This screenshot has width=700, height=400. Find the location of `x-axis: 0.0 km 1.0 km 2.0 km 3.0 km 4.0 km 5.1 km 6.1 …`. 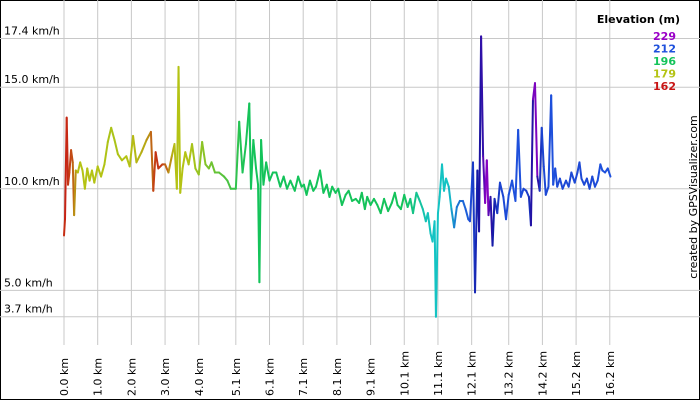

x-axis: 0.0 km 1.0 km 2.0 km 3.0 km 4.0 km 5.1 km 6.1 … is located at coordinates (337, 373).